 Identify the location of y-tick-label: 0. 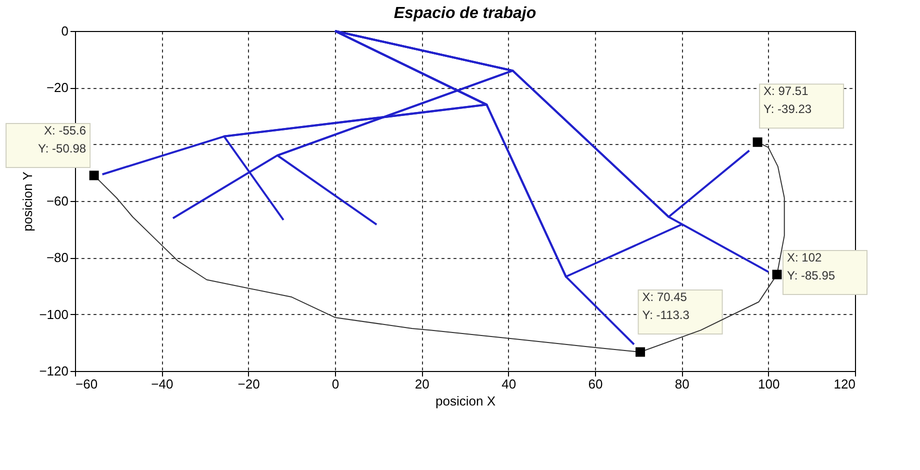
(64, 31).